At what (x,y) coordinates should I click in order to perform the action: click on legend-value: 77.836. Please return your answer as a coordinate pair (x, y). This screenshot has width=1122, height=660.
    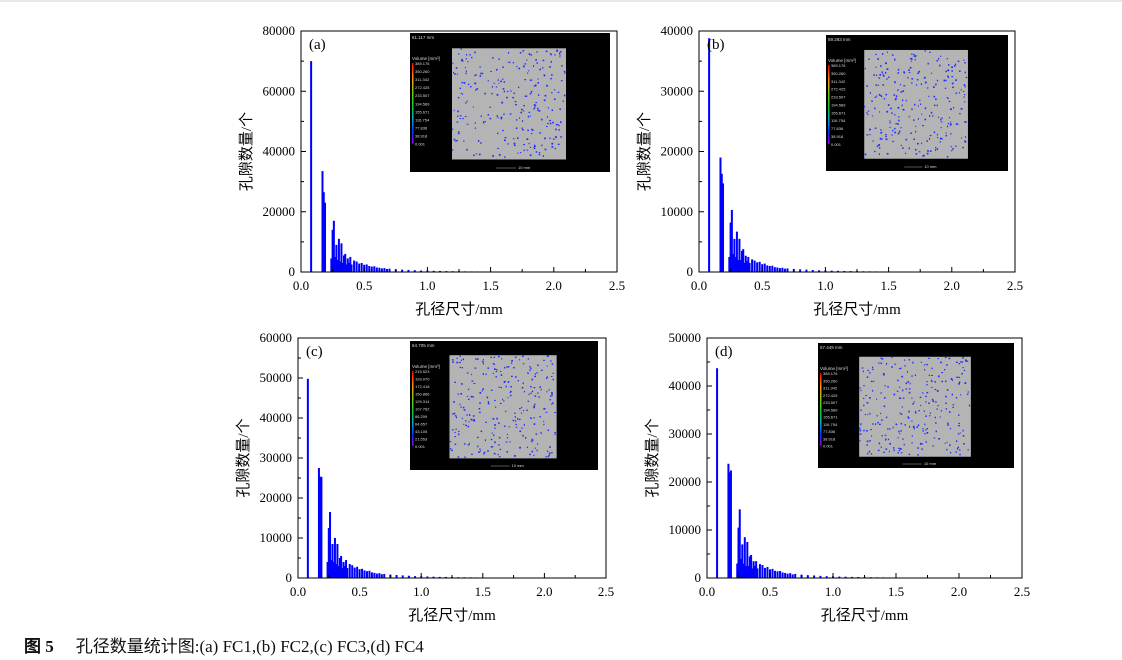
    Looking at the image, I should click on (421, 127).